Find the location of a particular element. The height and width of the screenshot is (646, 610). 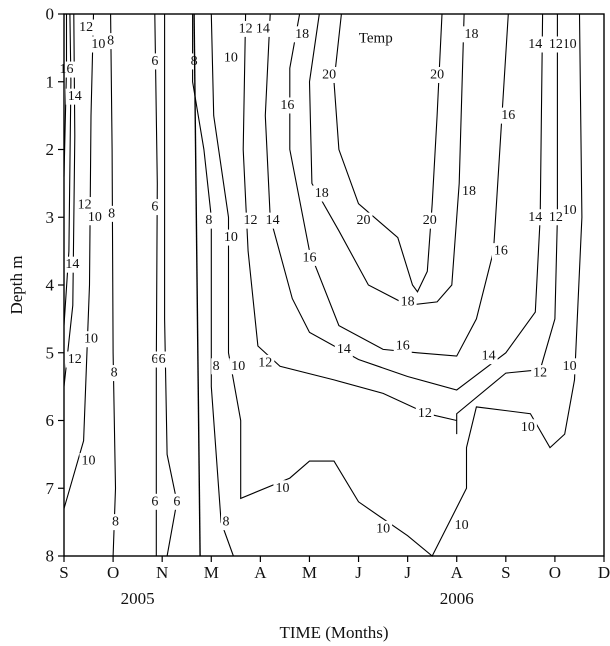

contour-label-text: 20 is located at coordinates (430, 220).